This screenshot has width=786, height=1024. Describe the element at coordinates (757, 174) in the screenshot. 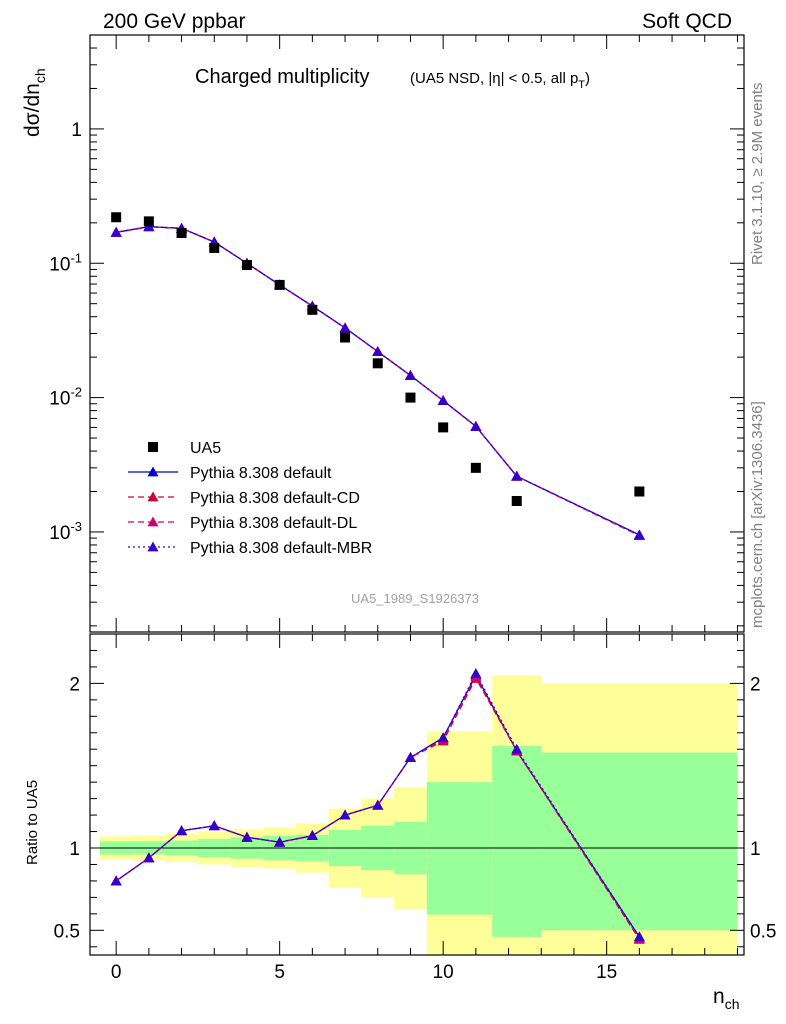

I see `rivet-label: Rivet 3.1.10, ≥ 2.9M events` at that location.